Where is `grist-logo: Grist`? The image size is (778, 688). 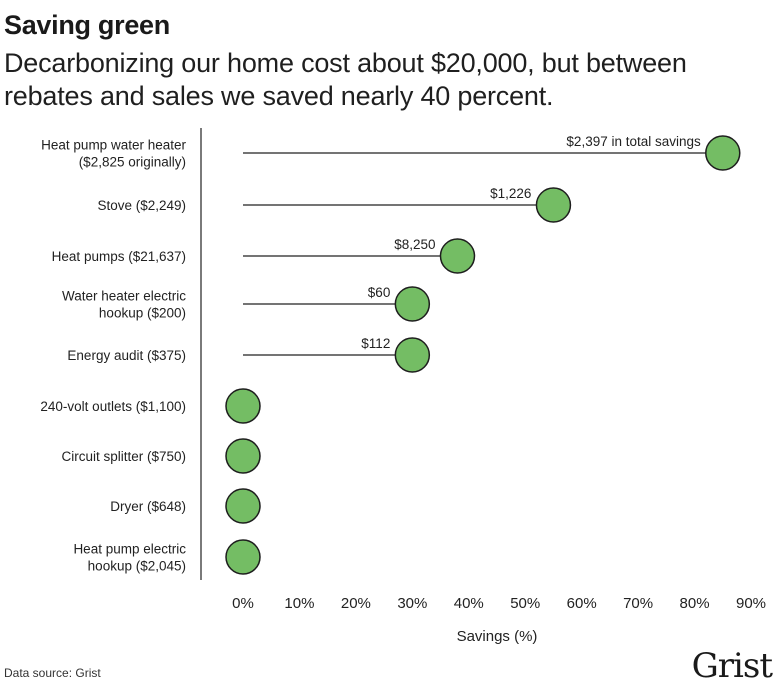
grist-logo: Grist is located at coordinates (732, 666).